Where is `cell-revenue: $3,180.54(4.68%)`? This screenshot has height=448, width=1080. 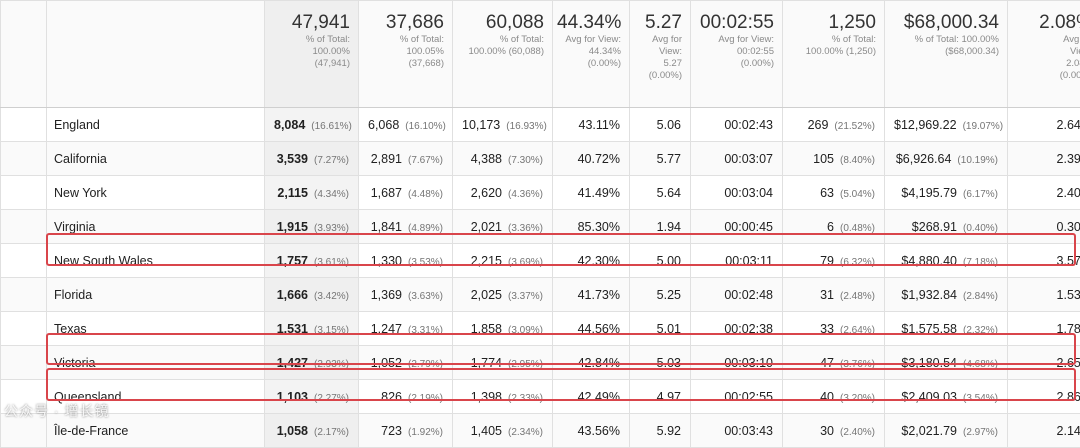 cell-revenue: $3,180.54(4.68%) is located at coordinates (946, 363).